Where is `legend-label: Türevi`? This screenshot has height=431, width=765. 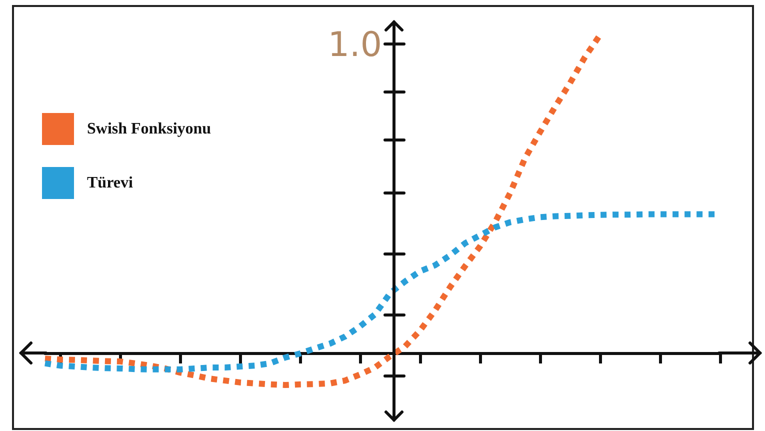 legend-label: Türevi is located at coordinates (110, 183).